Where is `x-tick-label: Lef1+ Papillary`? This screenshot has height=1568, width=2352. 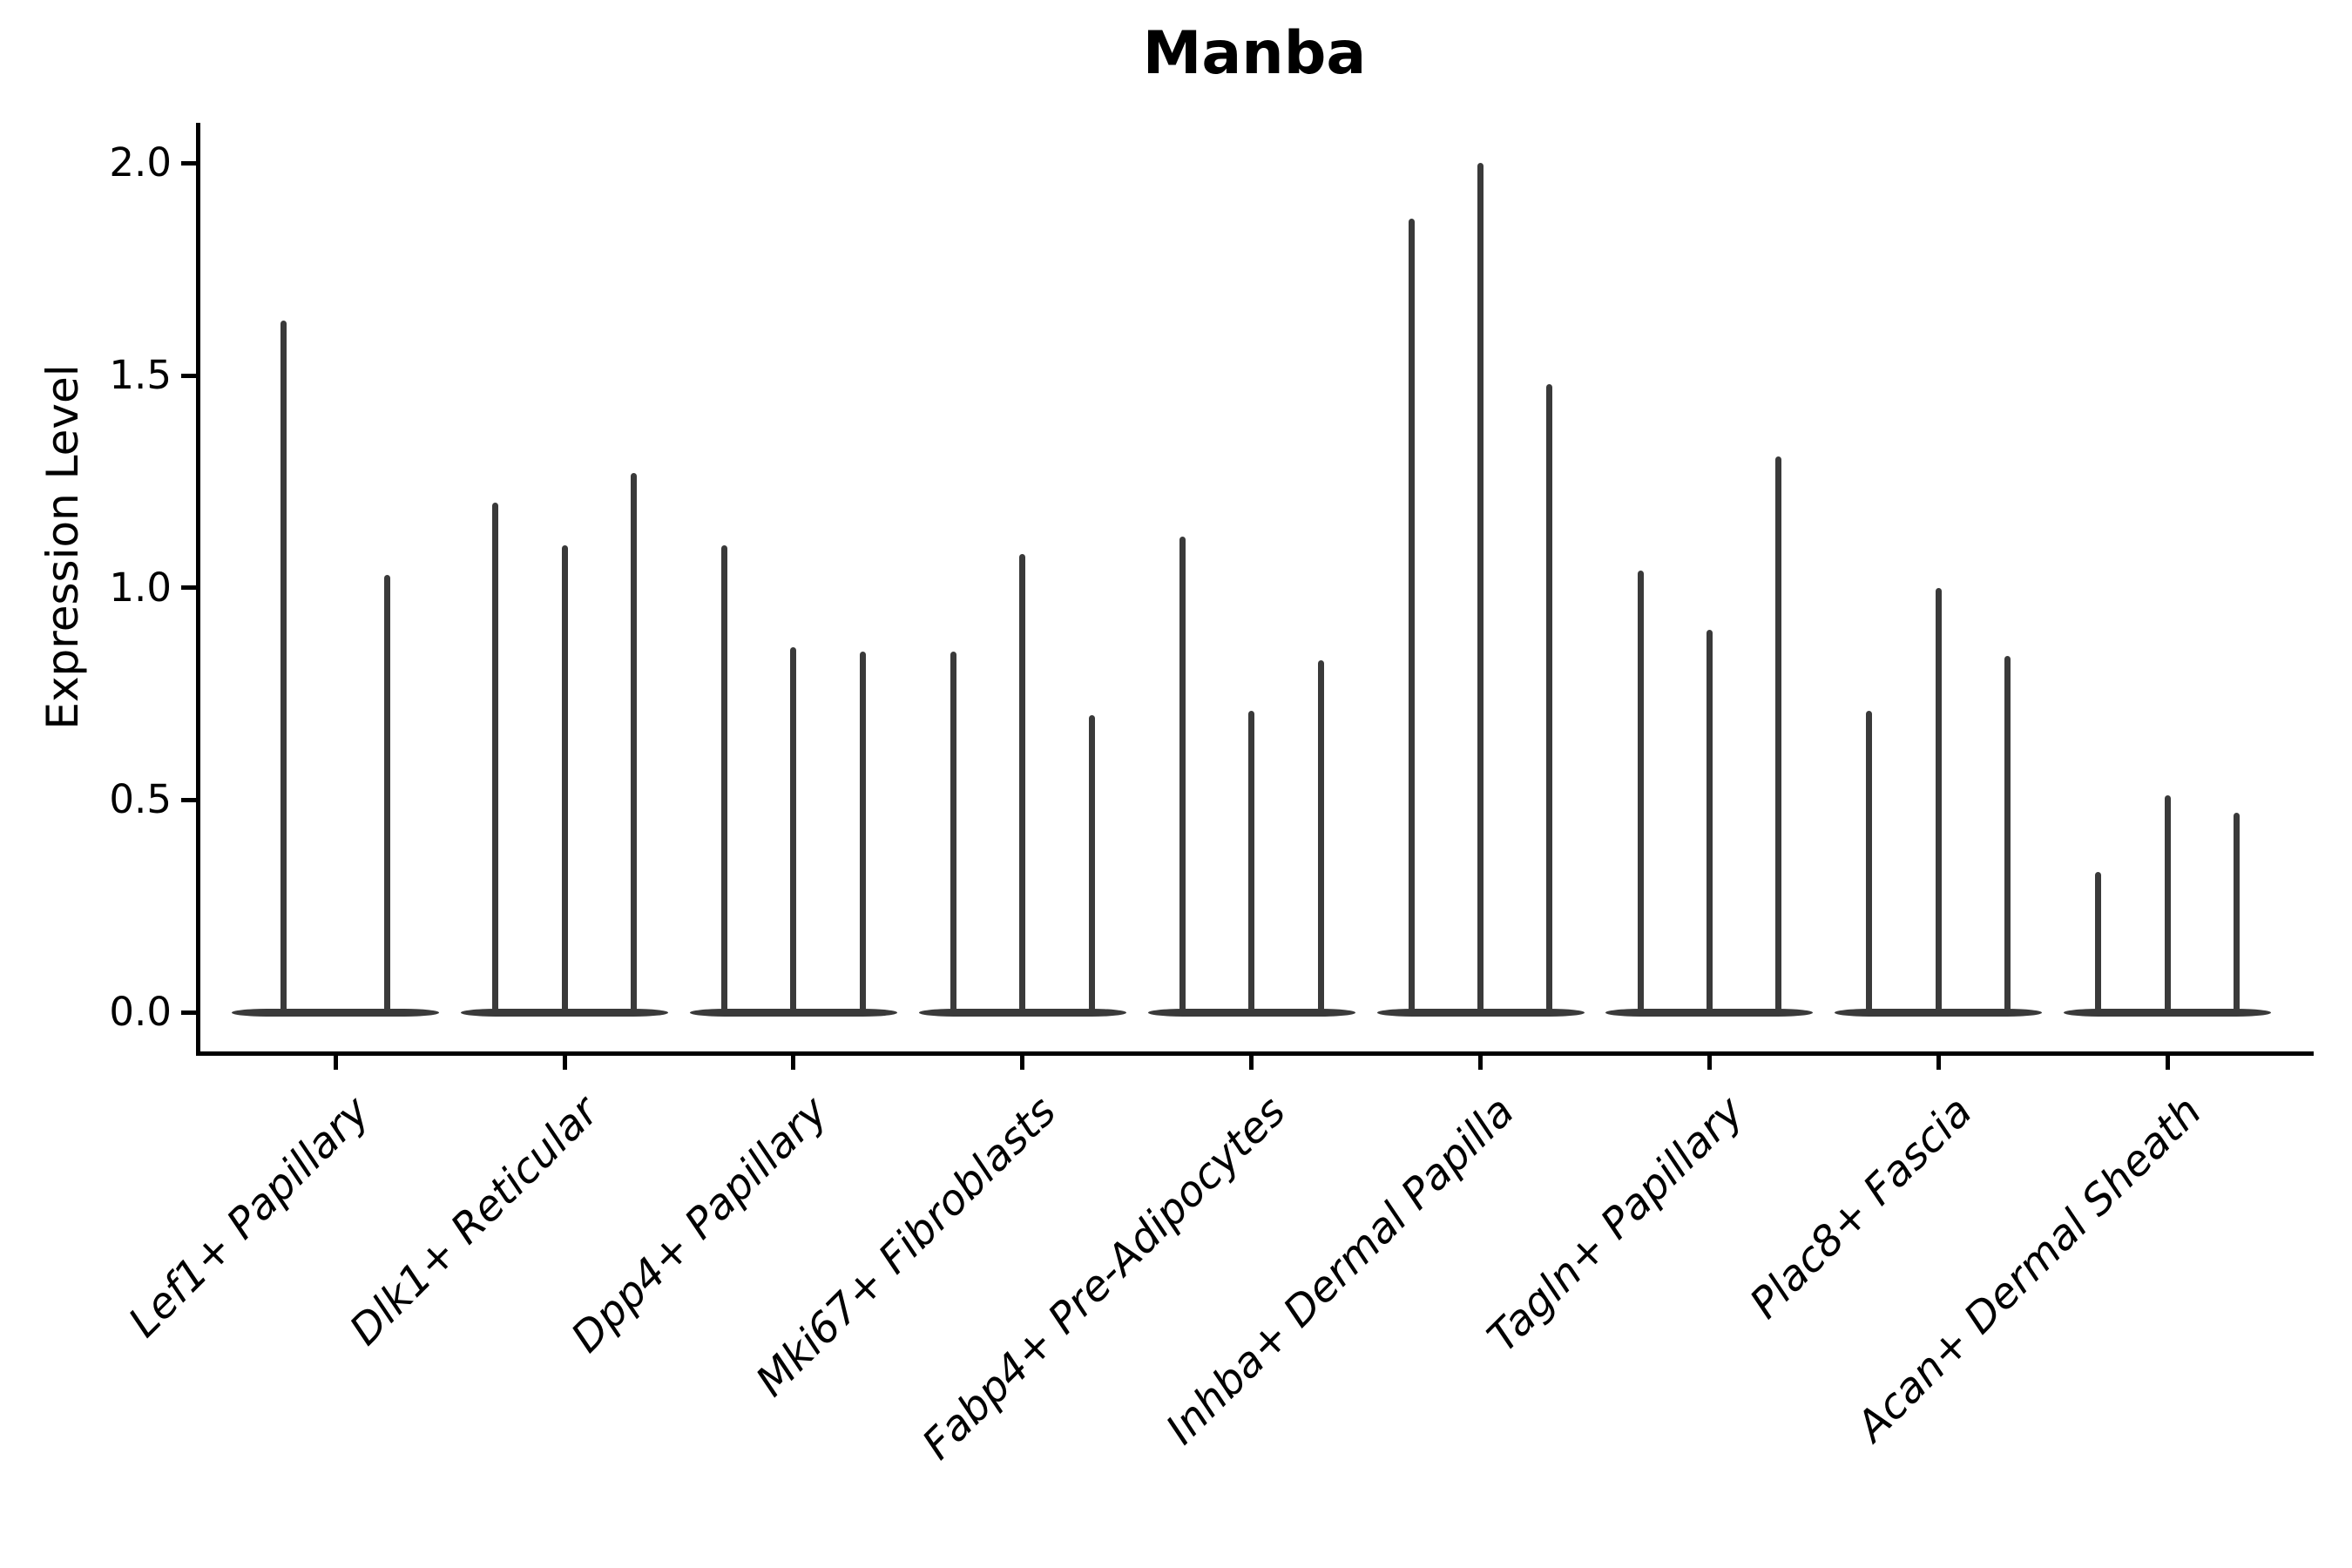
x-tick-label: Lef1+ Papillary is located at coordinates (248, 1216).